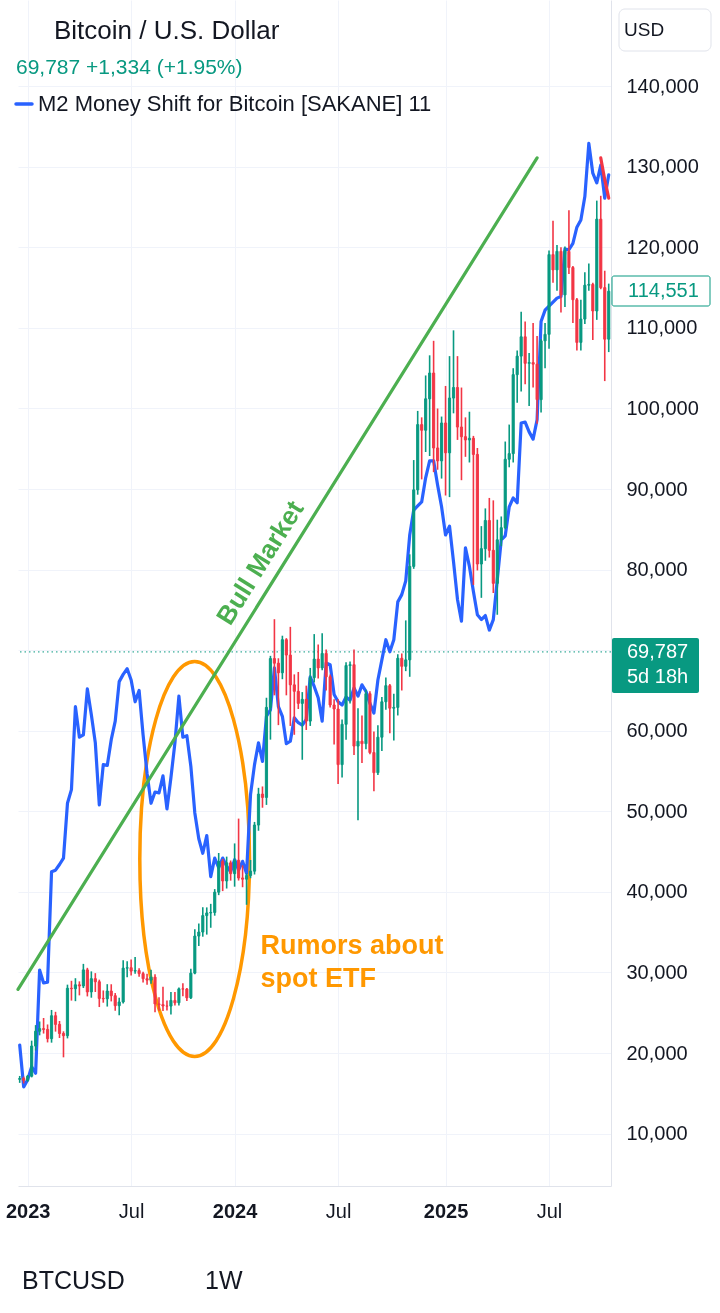 This screenshot has height=1313, width=720. I want to click on legend-label: M2 Money Shift for Bitcoin [SAKANE] 11, so click(235, 103).